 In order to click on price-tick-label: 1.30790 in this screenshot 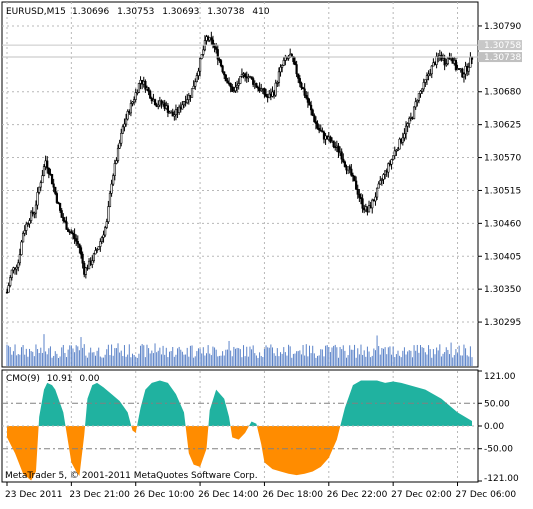, I will do `click(502, 27)`.